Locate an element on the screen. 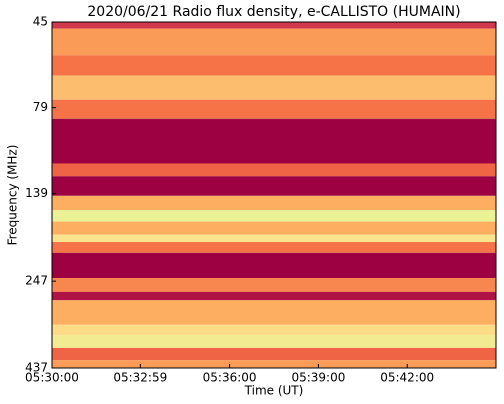  x-tick-label: 05:32:59 is located at coordinates (140, 378).